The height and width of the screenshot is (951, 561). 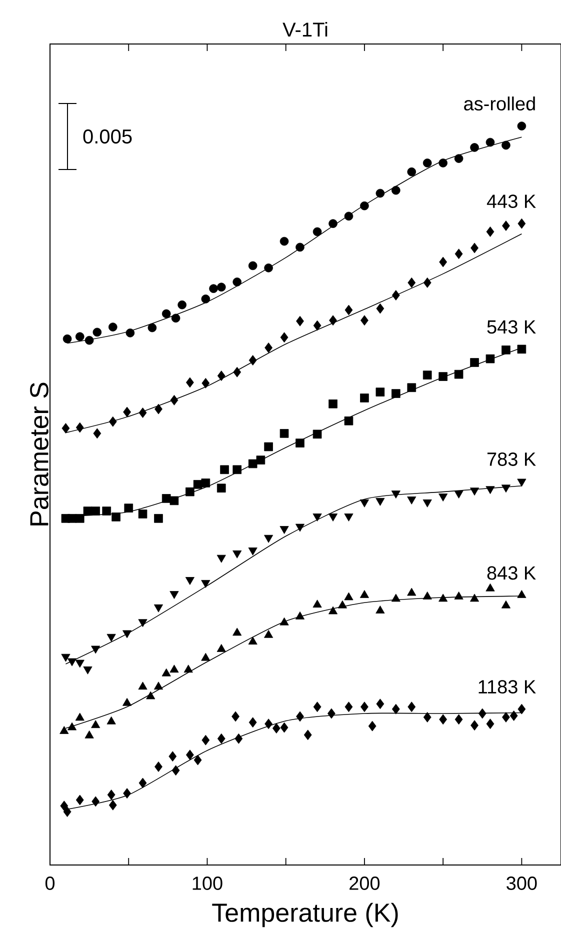 What do you see at coordinates (499, 103) in the screenshot?
I see `series-label: as-rolled` at bounding box center [499, 103].